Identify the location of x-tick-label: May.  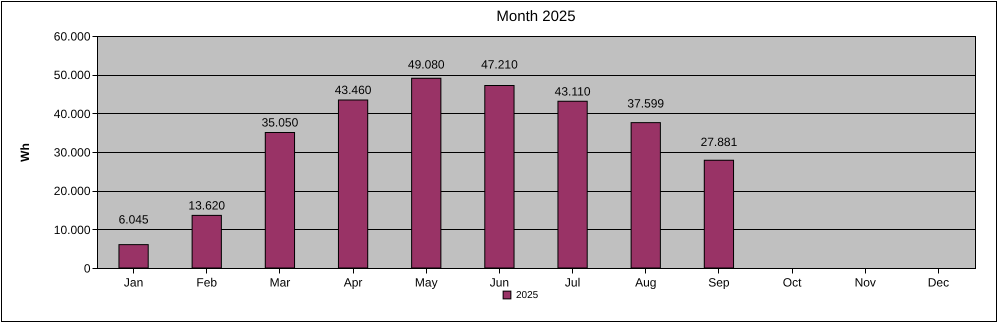
(426, 283).